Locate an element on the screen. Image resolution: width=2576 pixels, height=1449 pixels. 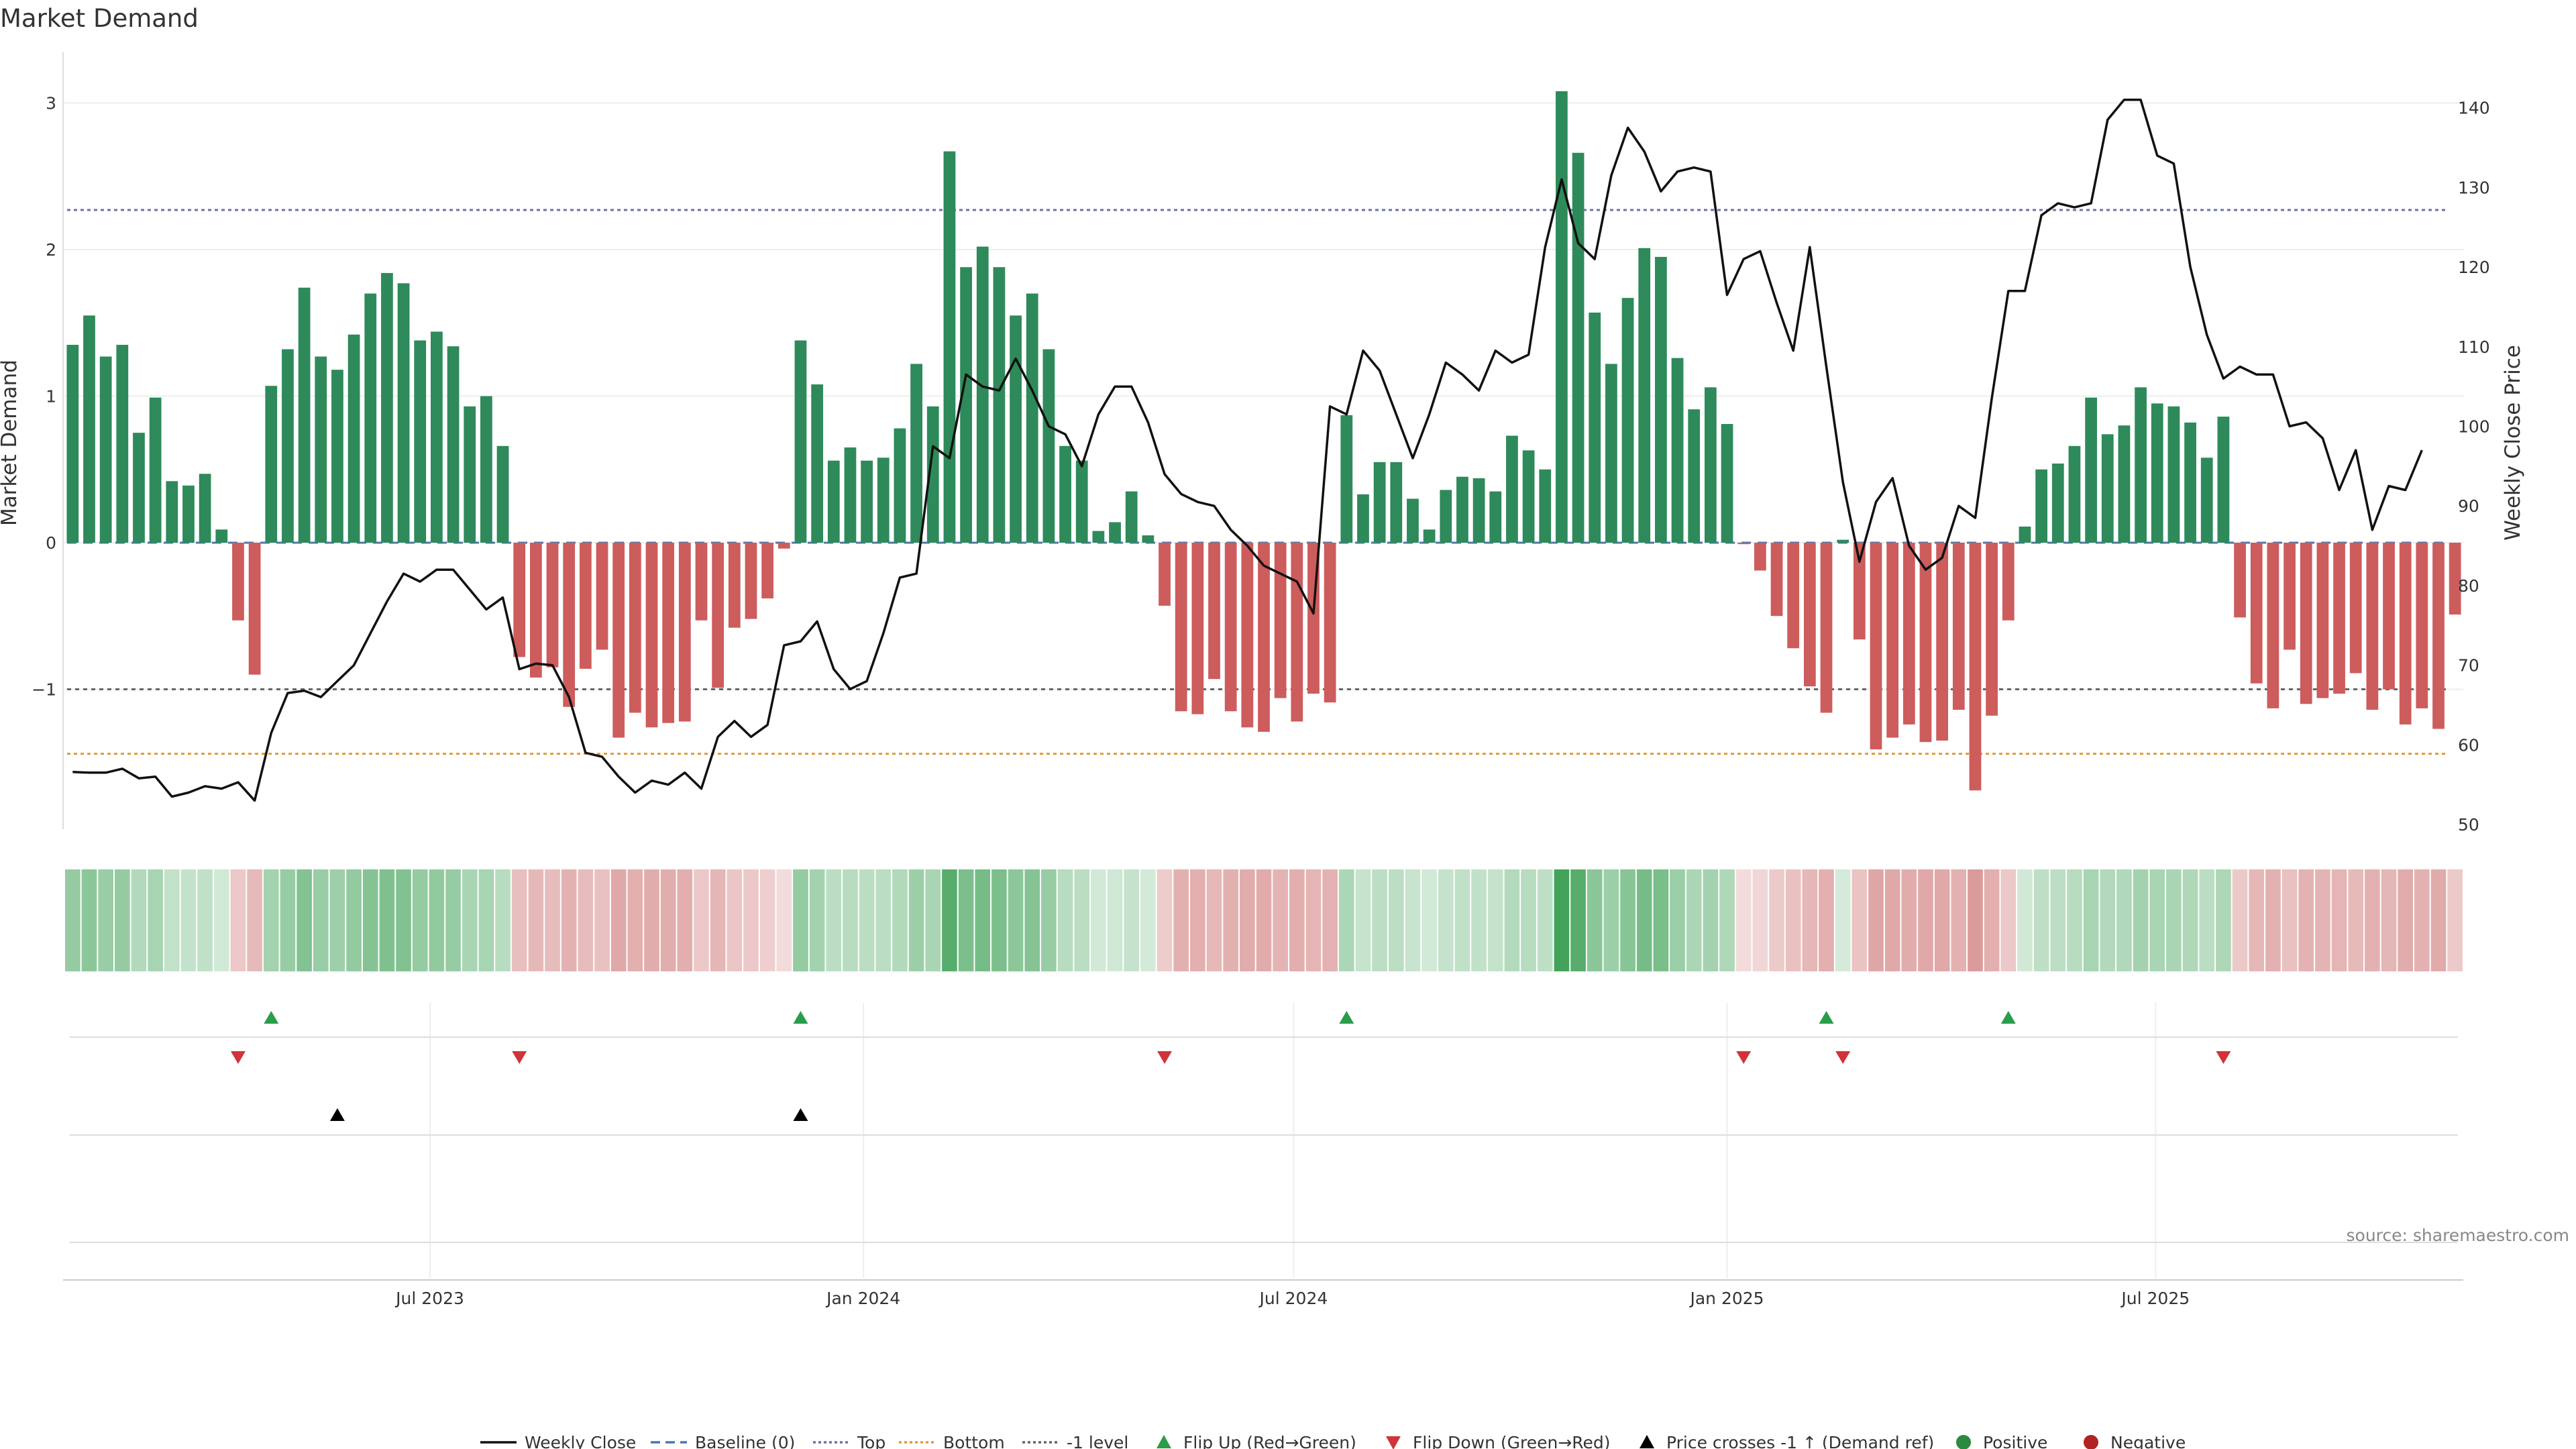
y2-tick-label: 50 is located at coordinates (2468, 825).